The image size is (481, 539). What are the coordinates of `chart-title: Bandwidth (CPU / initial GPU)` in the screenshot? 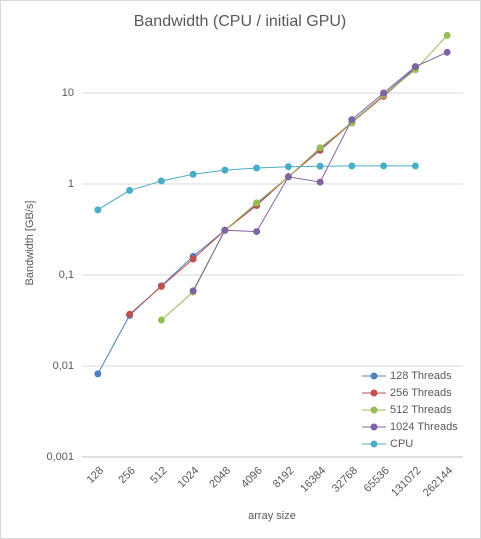 It's located at (240, 21).